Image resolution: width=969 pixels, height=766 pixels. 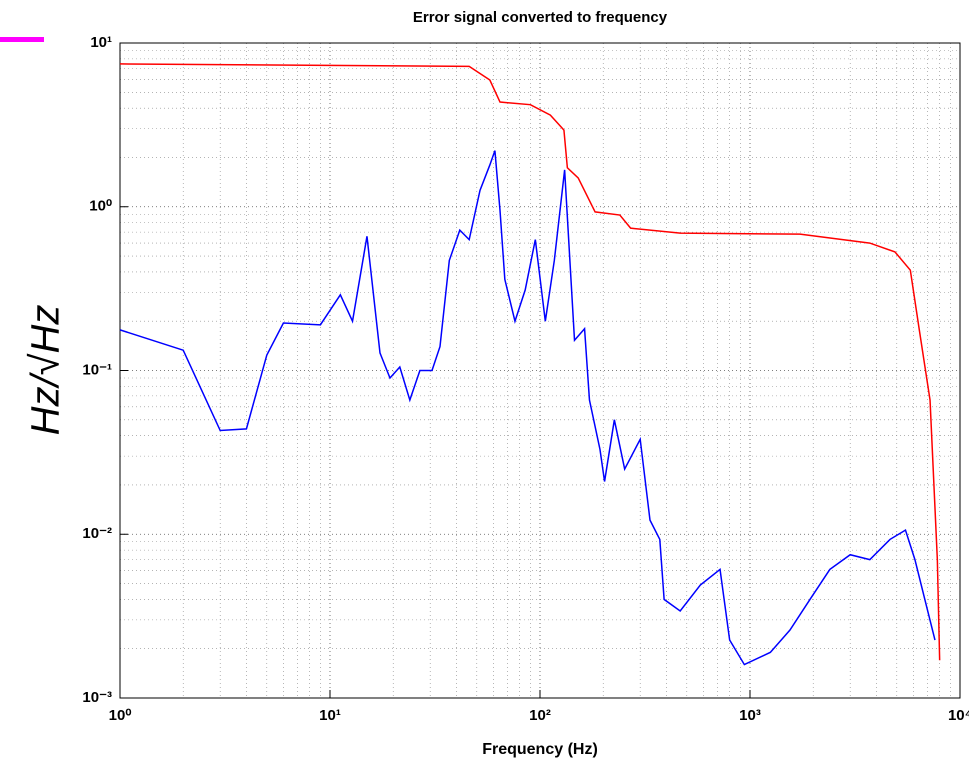 I want to click on legend-fragment, so click(x=22, y=39).